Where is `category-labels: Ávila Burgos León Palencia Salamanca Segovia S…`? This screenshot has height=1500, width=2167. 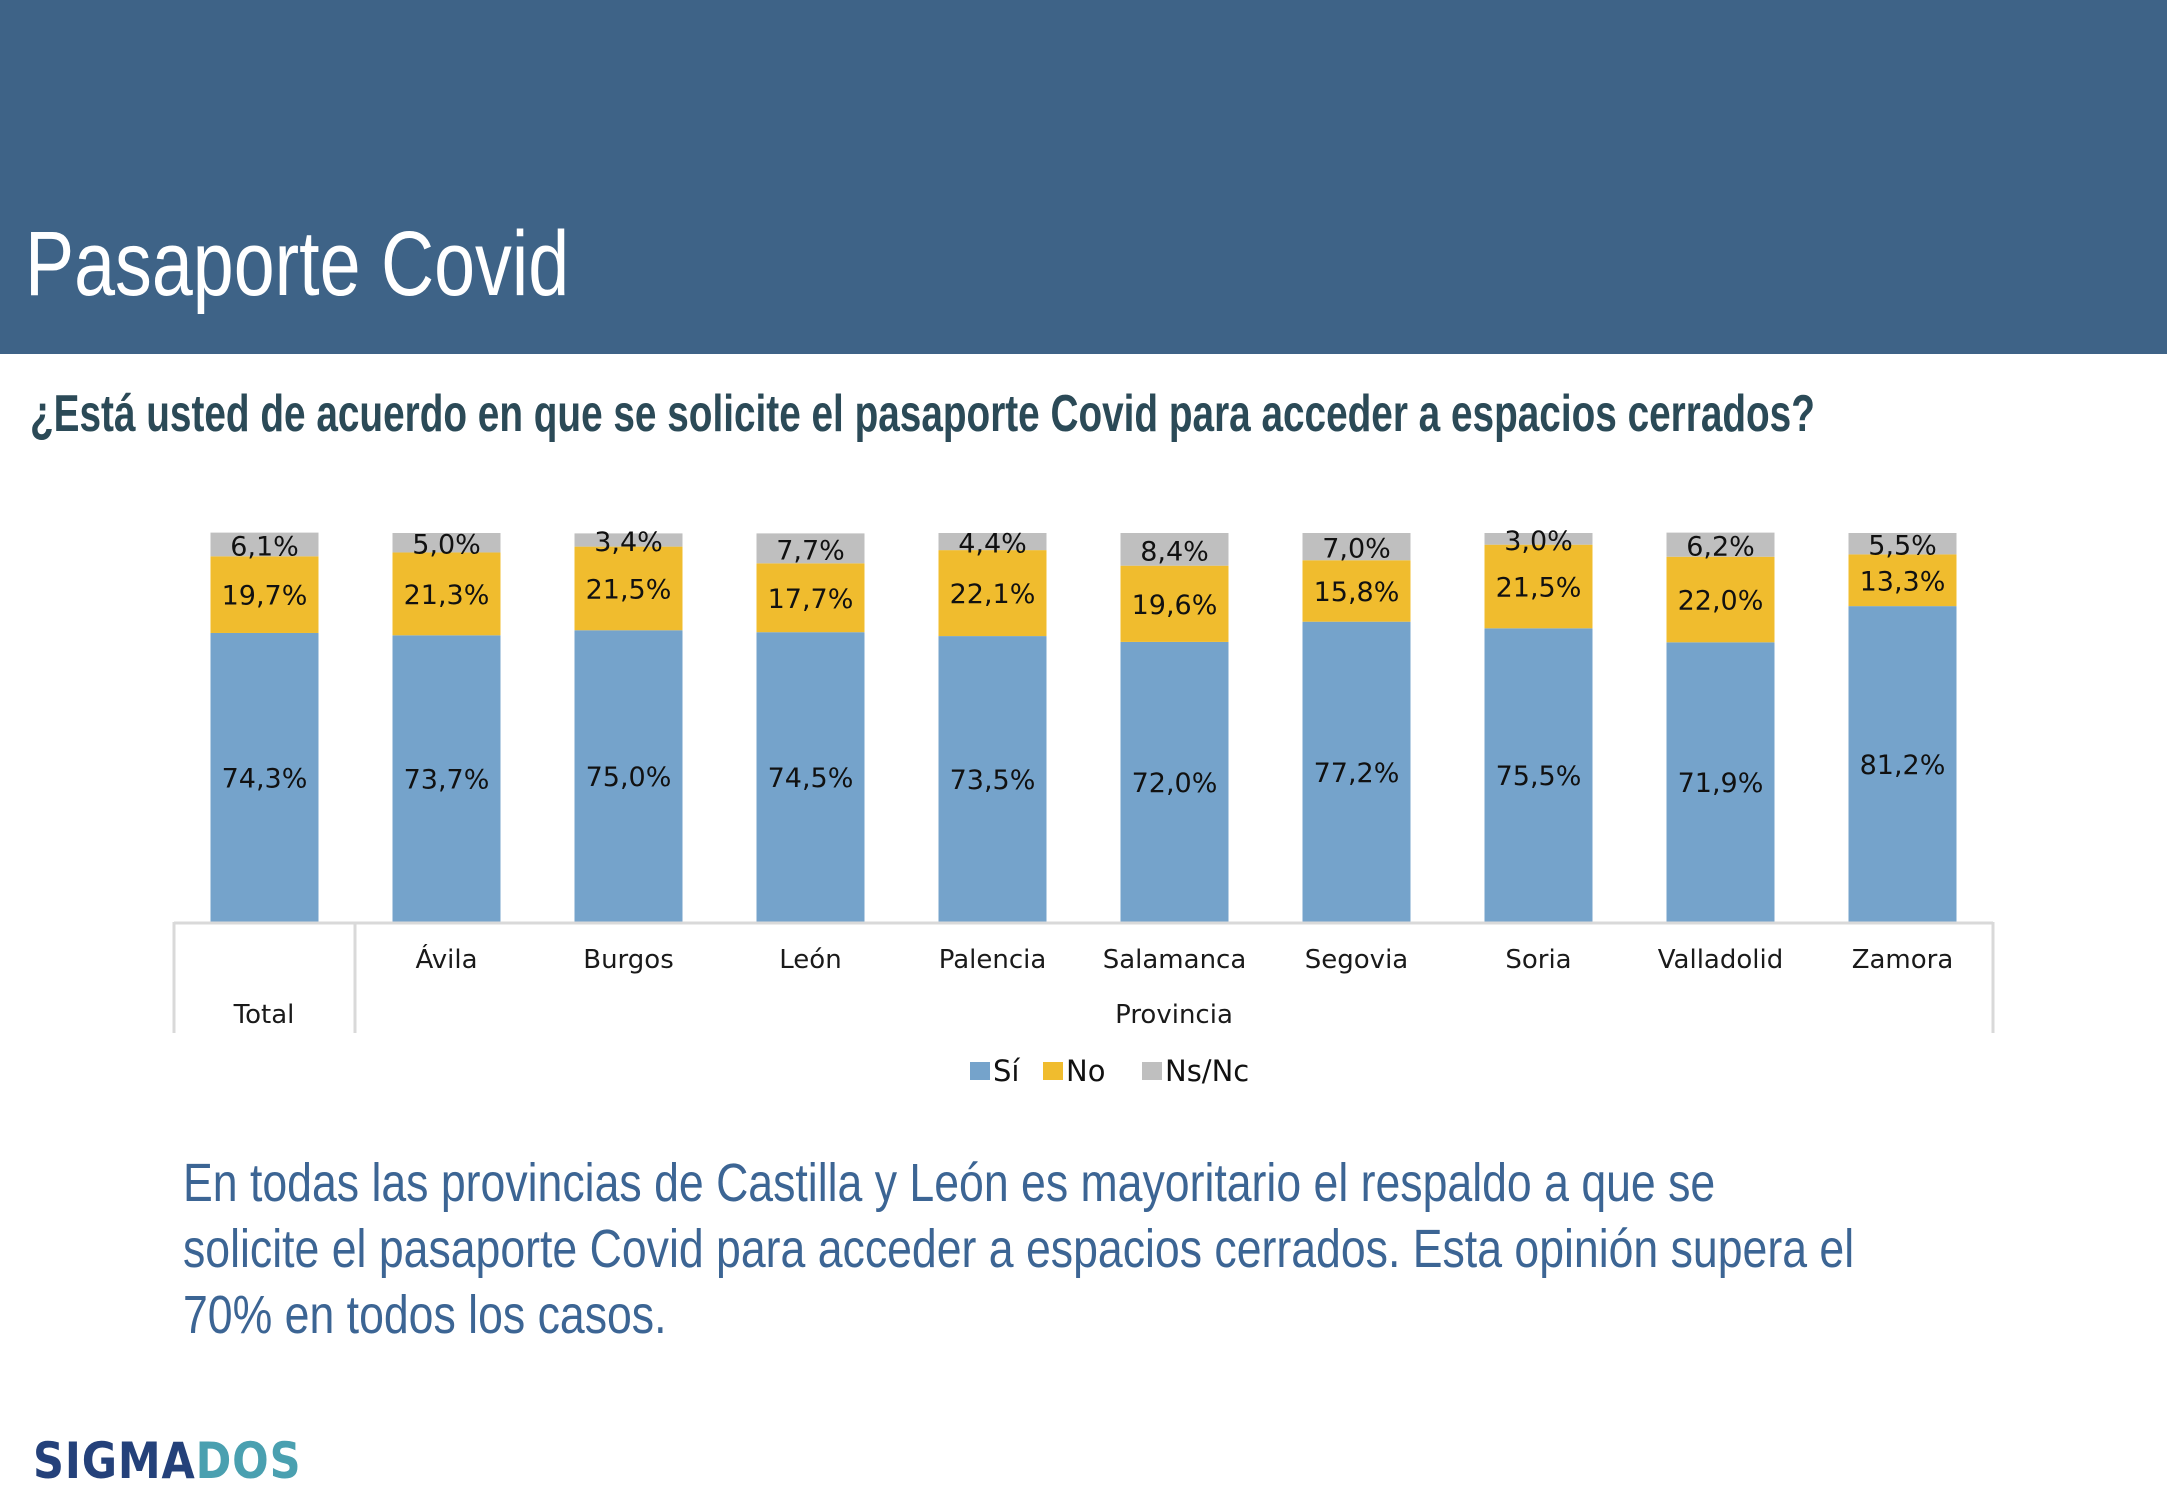
category-labels: Ávila Burgos León Palencia Salamanca Segovia S… is located at coordinates (1093, 986).